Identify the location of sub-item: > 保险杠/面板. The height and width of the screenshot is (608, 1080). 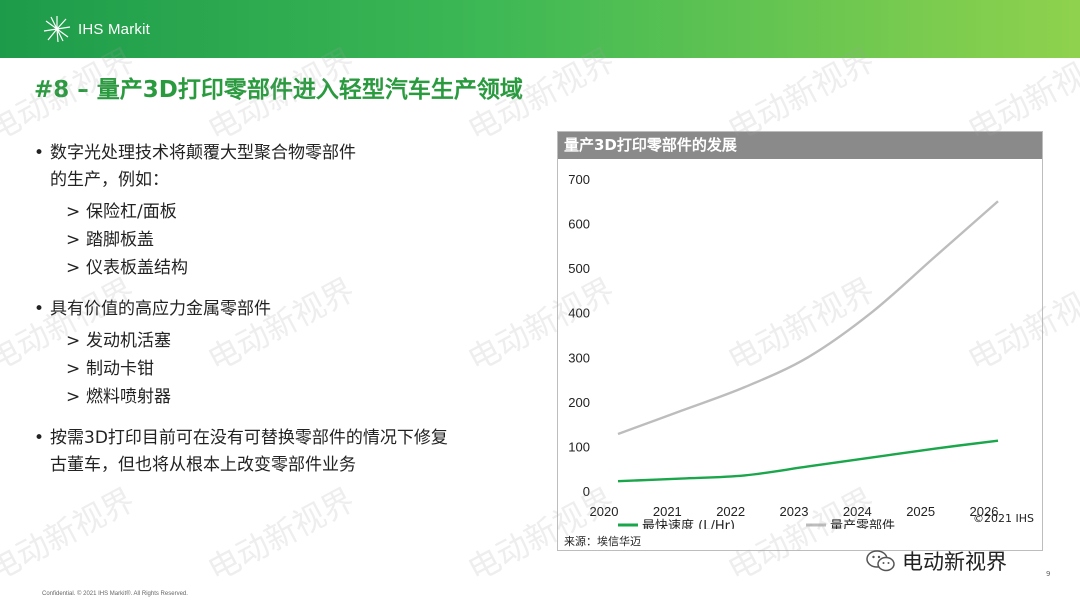
(121, 212).